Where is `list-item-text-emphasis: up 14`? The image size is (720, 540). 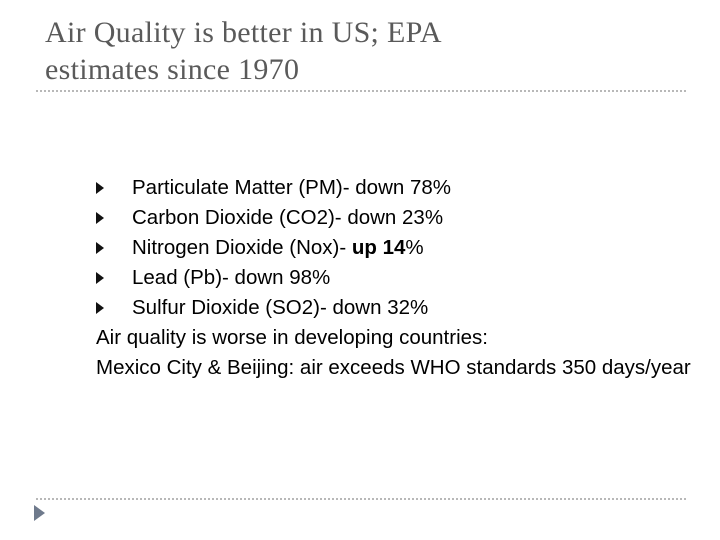 list-item-text-emphasis: up 14 is located at coordinates (378, 247).